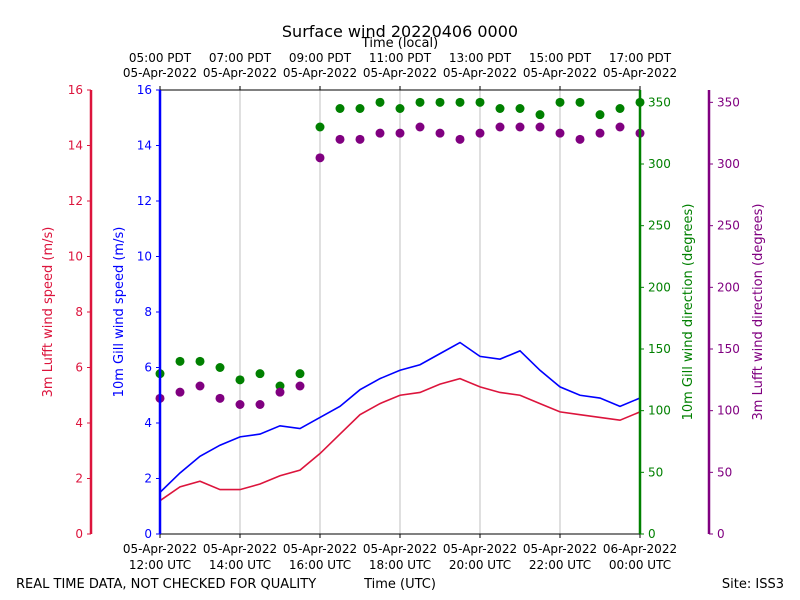  I want to click on lufft-speed-axis-label: 3m Lufft wind speed (m/s), so click(48, 312).